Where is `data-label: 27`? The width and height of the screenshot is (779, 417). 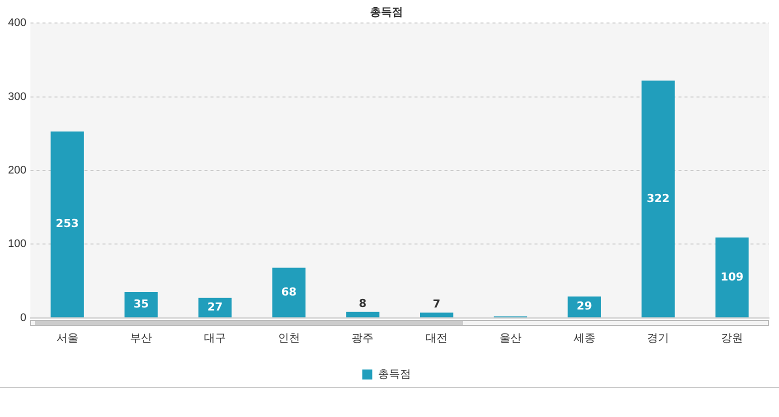
data-label: 27 is located at coordinates (215, 307).